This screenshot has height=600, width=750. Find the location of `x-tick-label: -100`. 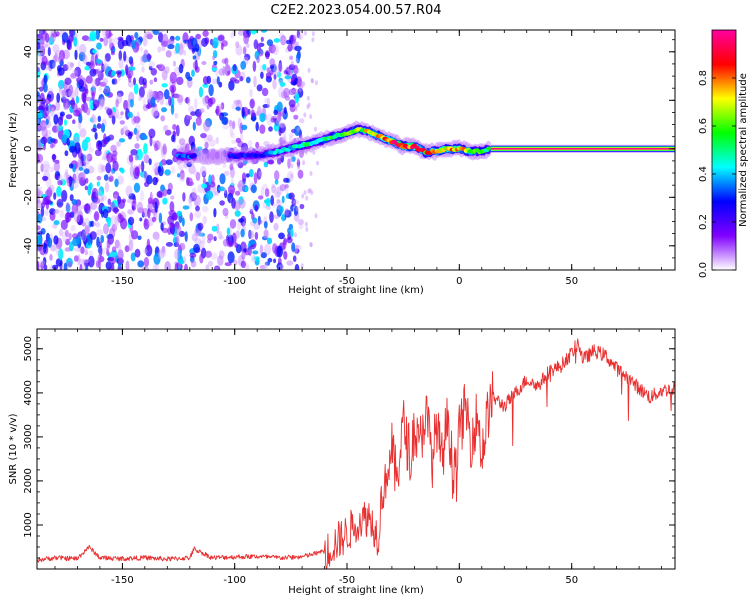

x-tick-label: -100 is located at coordinates (234, 281).